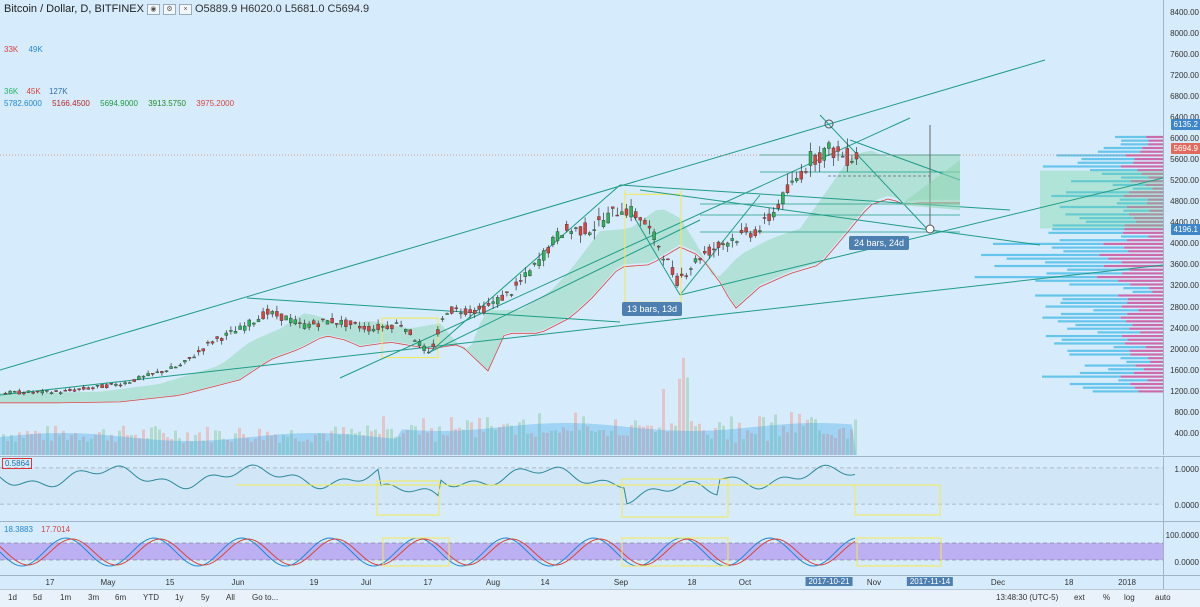 The image size is (1200, 607). Describe the element at coordinates (94, 597) in the screenshot. I see `range-3m-button: 3m` at that location.